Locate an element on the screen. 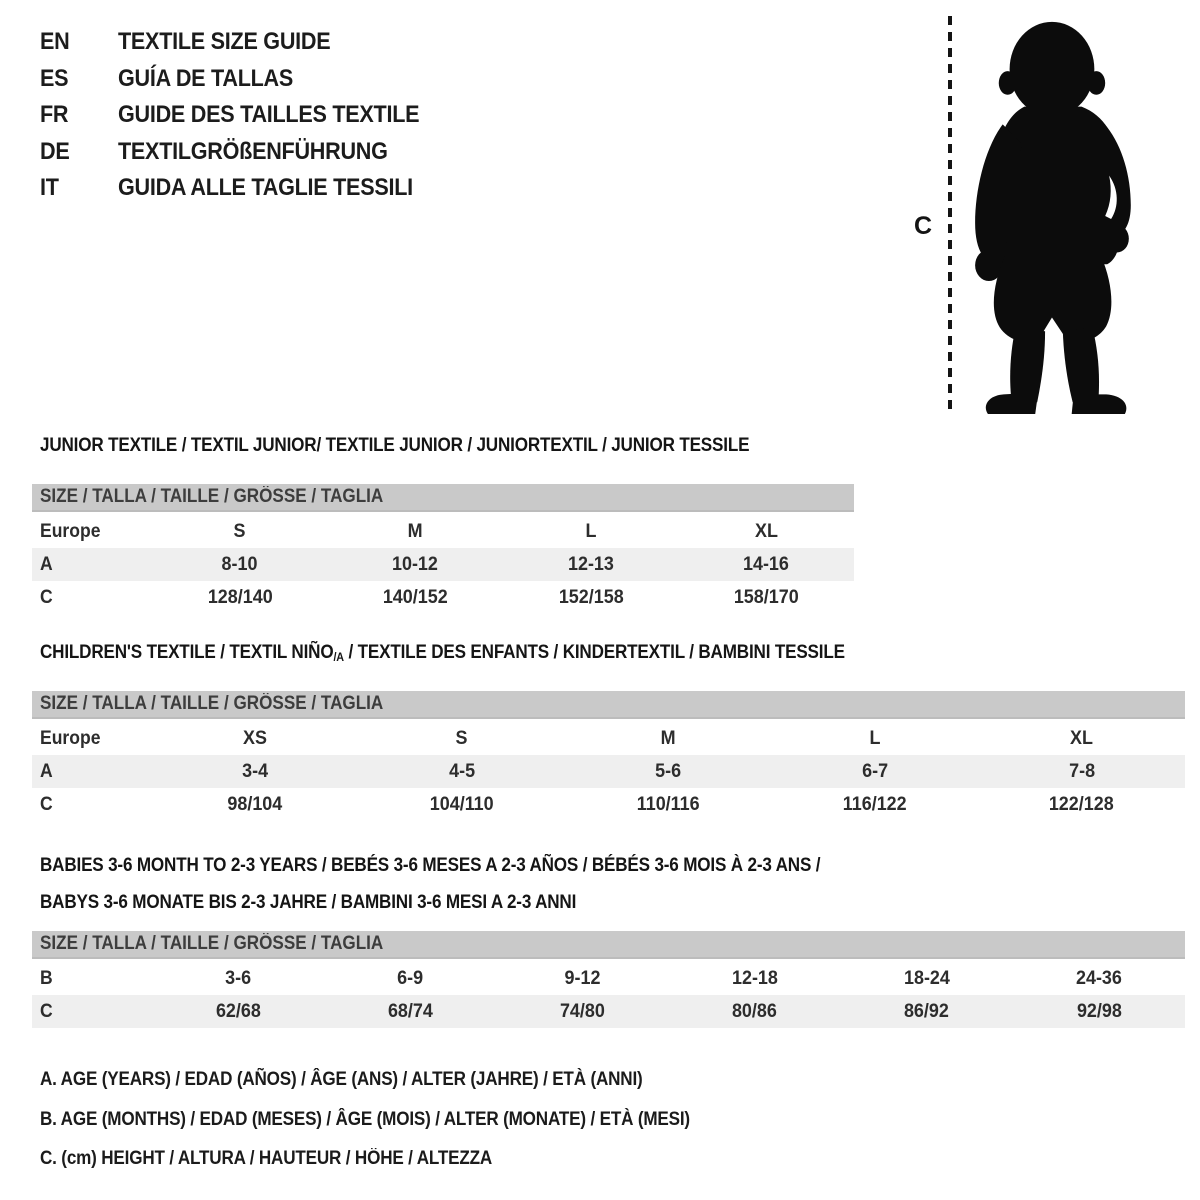 The width and height of the screenshot is (1200, 1200). size-cell: 92/98 is located at coordinates (1099, 1011).